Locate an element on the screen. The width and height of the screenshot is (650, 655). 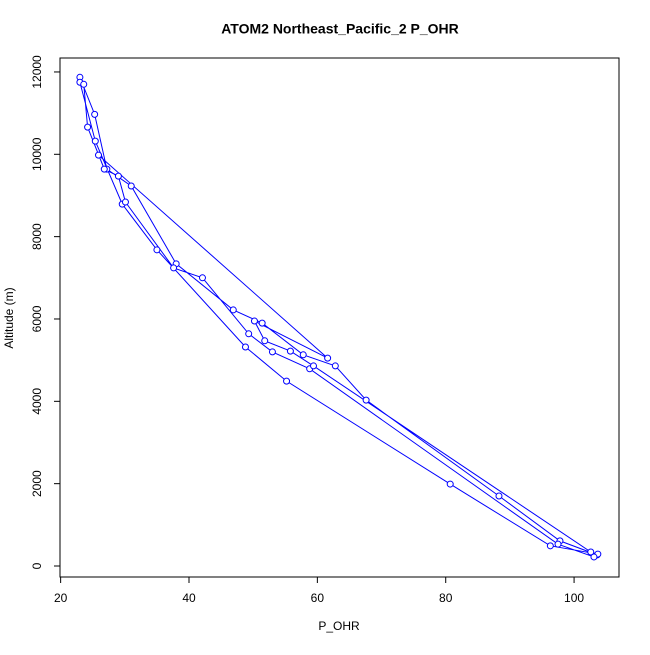
x-tick-label: 100 is located at coordinates (574, 598).